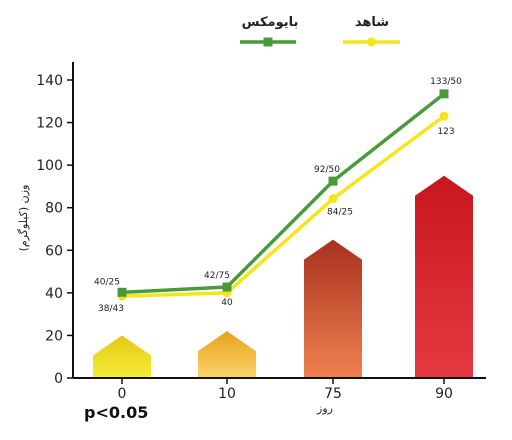  What do you see at coordinates (116, 412) in the screenshot?
I see `significance-note: p<0.05` at bounding box center [116, 412].